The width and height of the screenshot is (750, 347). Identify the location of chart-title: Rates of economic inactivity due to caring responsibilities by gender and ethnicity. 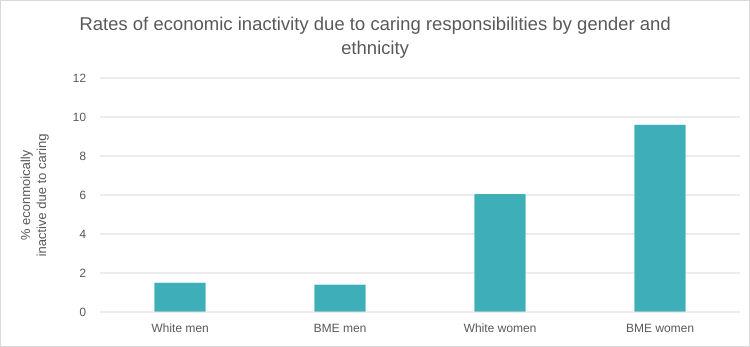
(375, 35).